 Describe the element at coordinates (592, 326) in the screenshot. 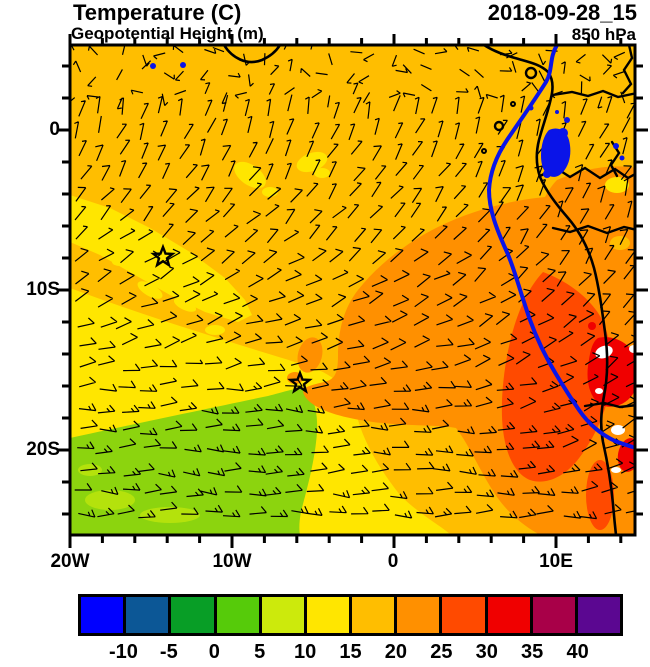

I see `temp-region-30-35C` at that location.